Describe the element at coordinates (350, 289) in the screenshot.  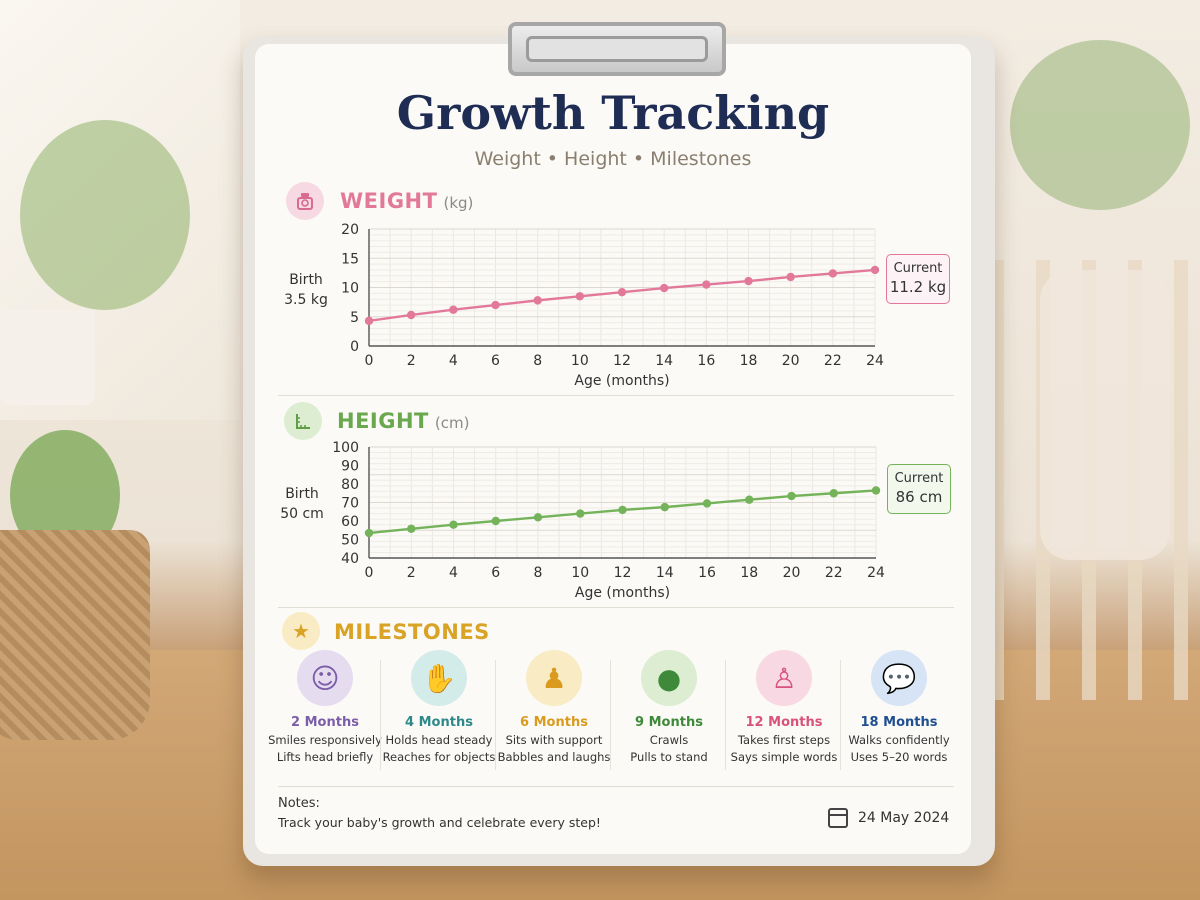
I see `weight-y-tick-label: 10` at that location.